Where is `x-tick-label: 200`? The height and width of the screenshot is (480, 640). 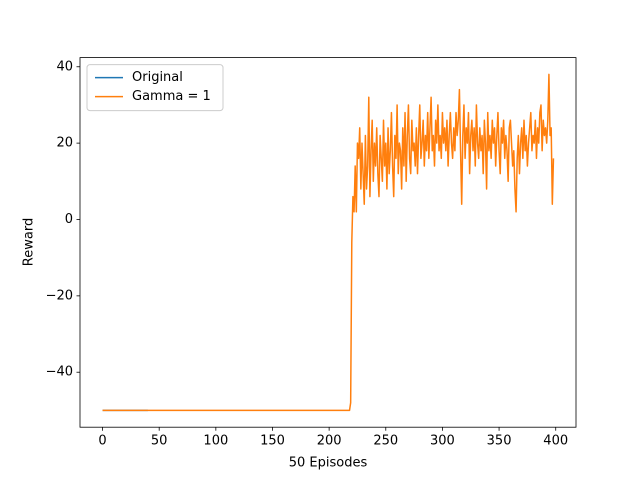 x-tick-label: 200 is located at coordinates (329, 441).